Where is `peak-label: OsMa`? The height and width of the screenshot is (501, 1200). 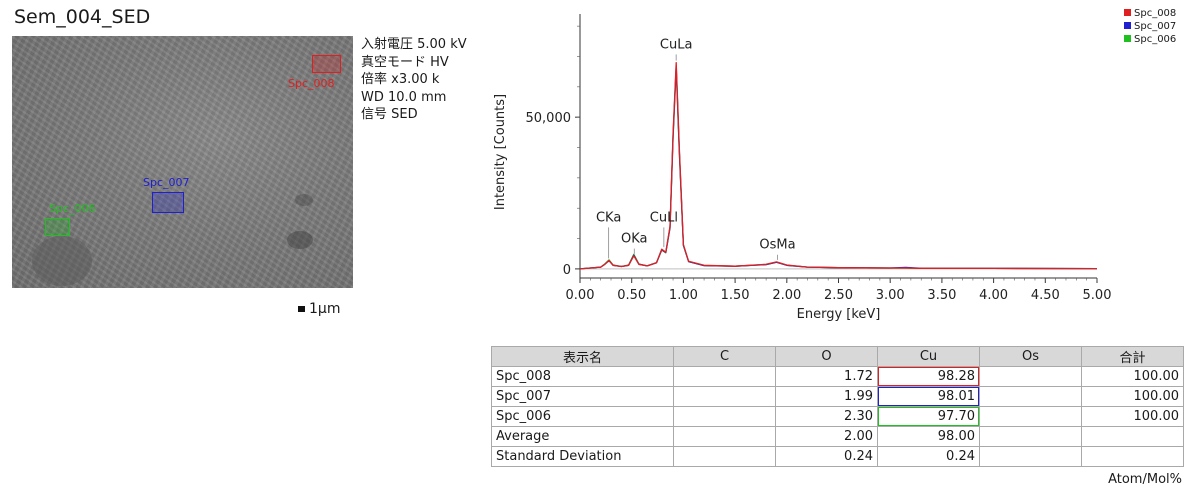 peak-label: OsMa is located at coordinates (777, 245).